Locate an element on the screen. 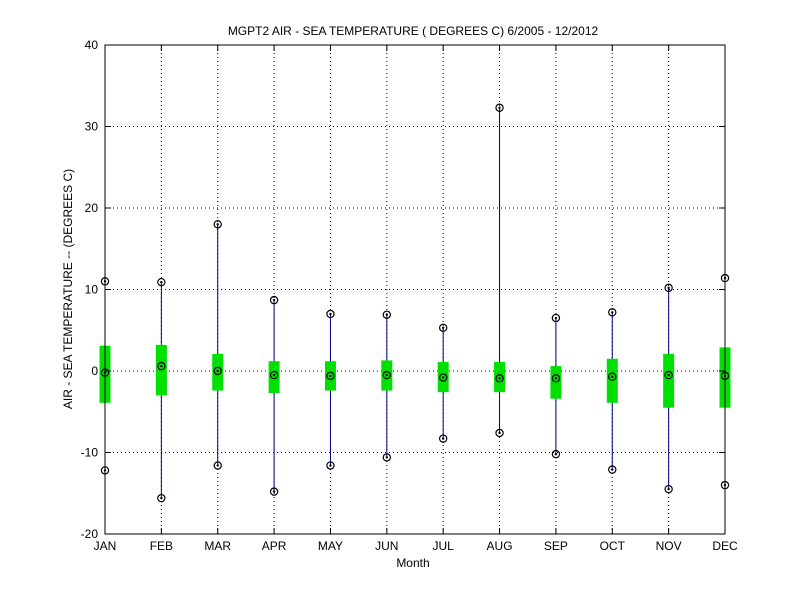 The image size is (800, 600). max-marker-sep is located at coordinates (556, 318).